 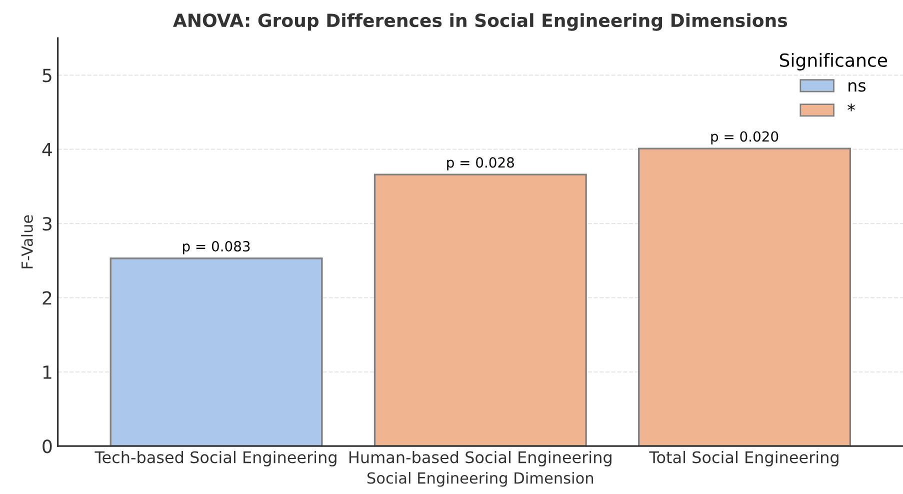 I want to click on x-axis-title: Social Engineering Dimension, so click(x=480, y=479).